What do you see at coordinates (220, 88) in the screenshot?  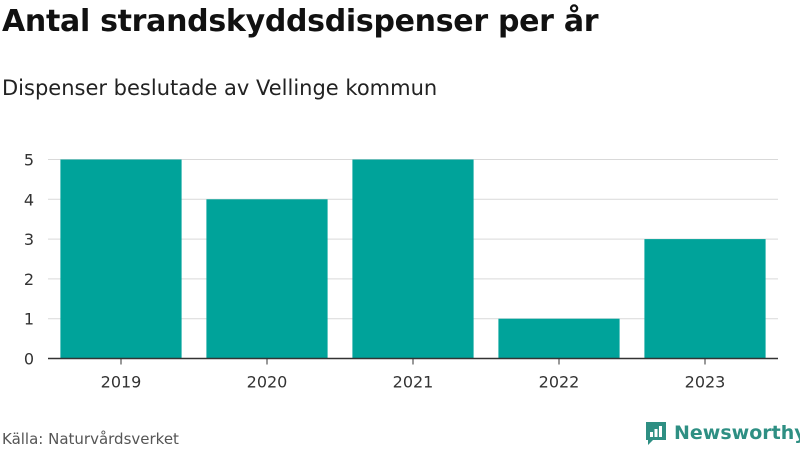 I see `chart-subtitle: Dispenser beslutade av Vellinge kommun` at bounding box center [220, 88].